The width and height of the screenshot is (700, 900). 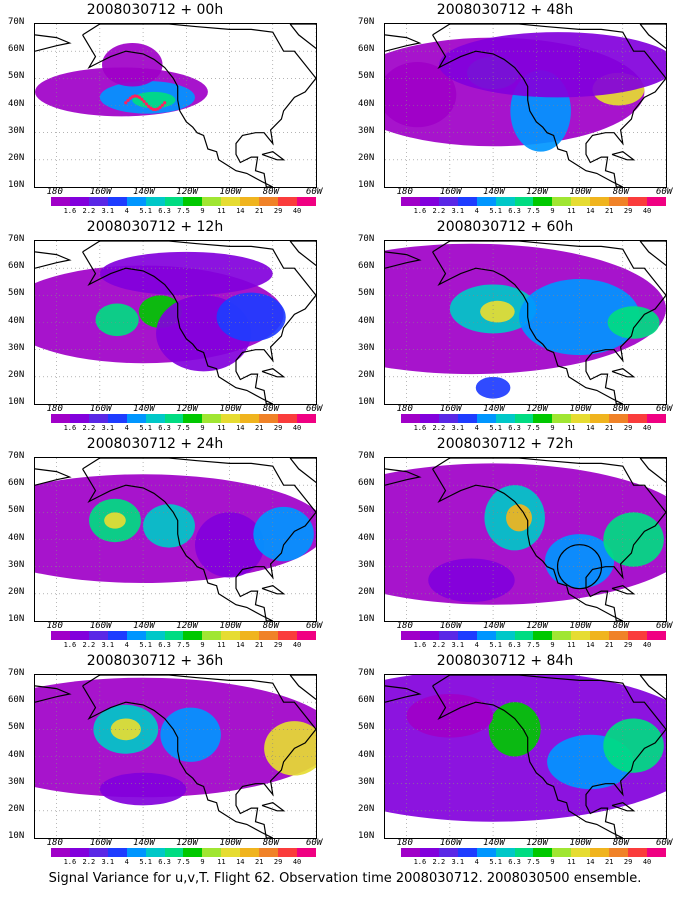 I want to click on lon-label: 60W, so click(x=664, y=192).